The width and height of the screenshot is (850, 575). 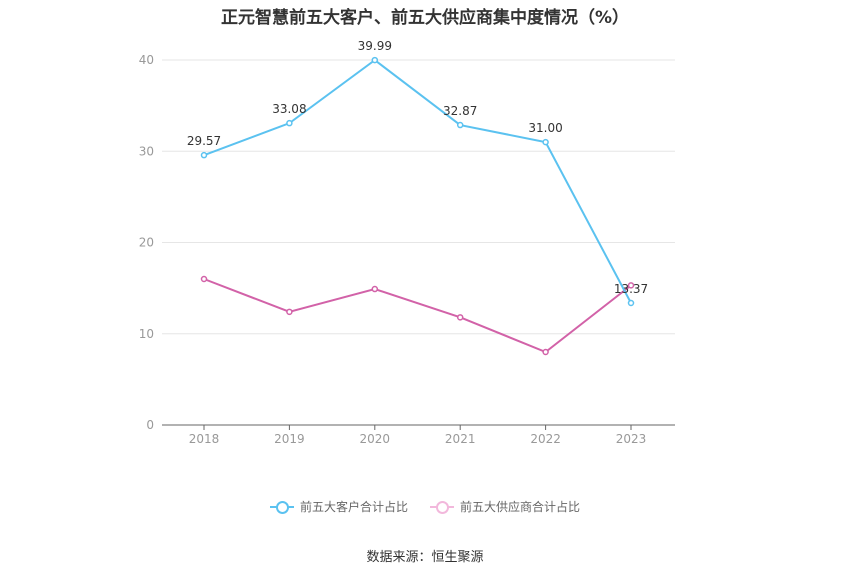 I want to click on y-tick-label: 40, so click(x=146, y=60).